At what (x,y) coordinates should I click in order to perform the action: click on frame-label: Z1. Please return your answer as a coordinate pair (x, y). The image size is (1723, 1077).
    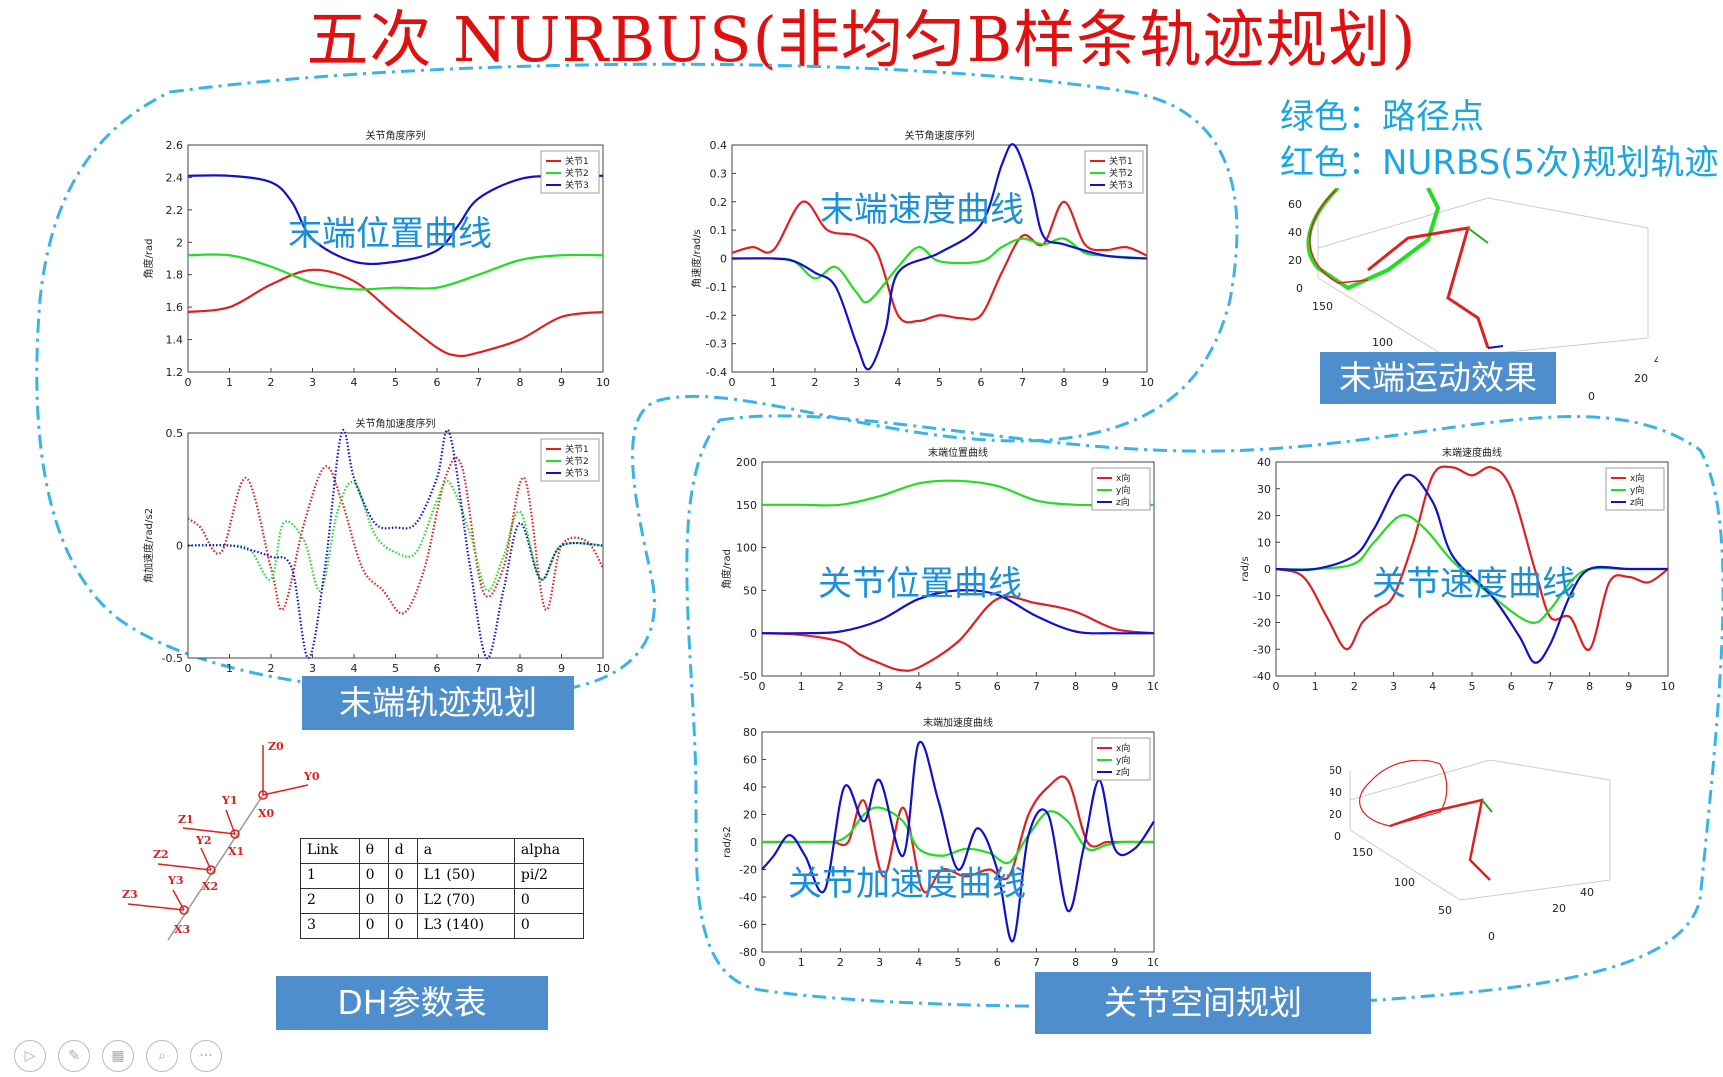
    Looking at the image, I should click on (186, 819).